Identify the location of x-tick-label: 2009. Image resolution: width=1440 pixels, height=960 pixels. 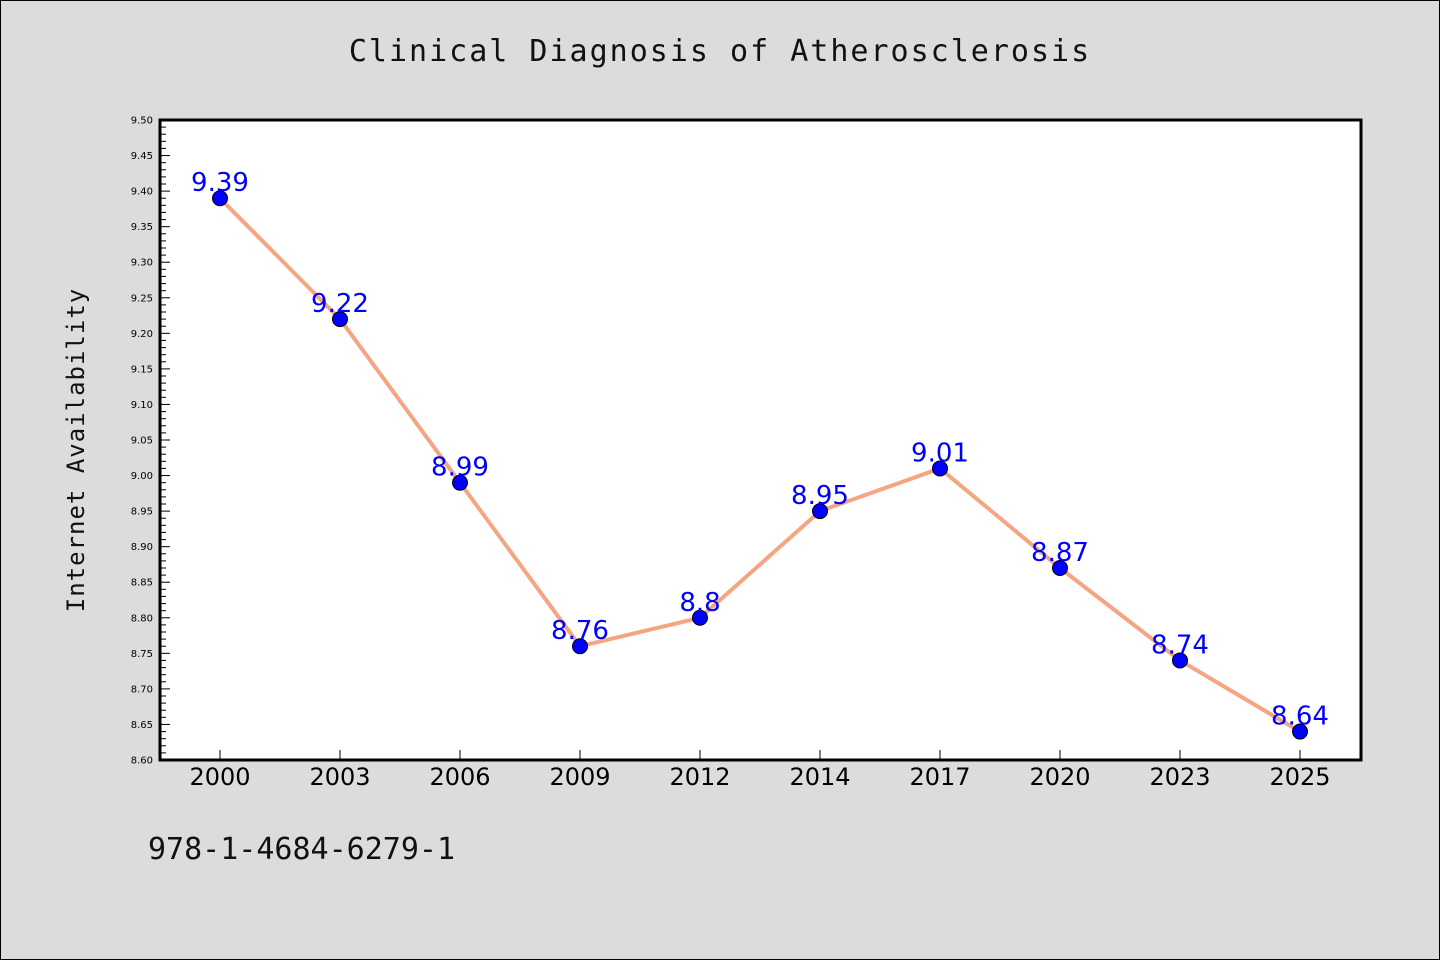
(579, 777).